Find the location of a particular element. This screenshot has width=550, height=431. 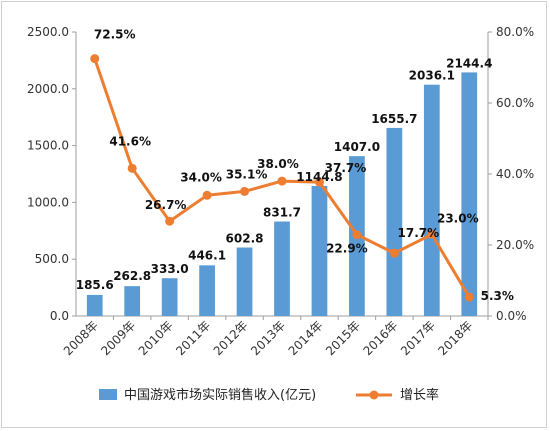

left-tick-label: 1000.0 is located at coordinates (48, 202).